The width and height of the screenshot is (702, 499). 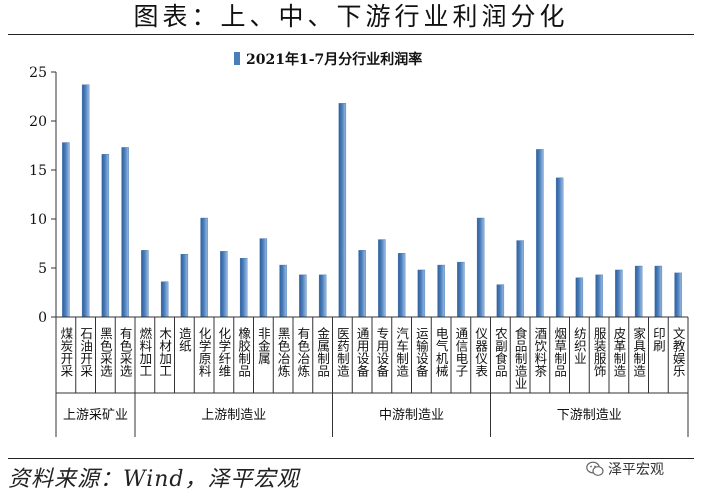 What do you see at coordinates (658, 339) in the screenshot?
I see `x-tick-label: 印刷` at bounding box center [658, 339].